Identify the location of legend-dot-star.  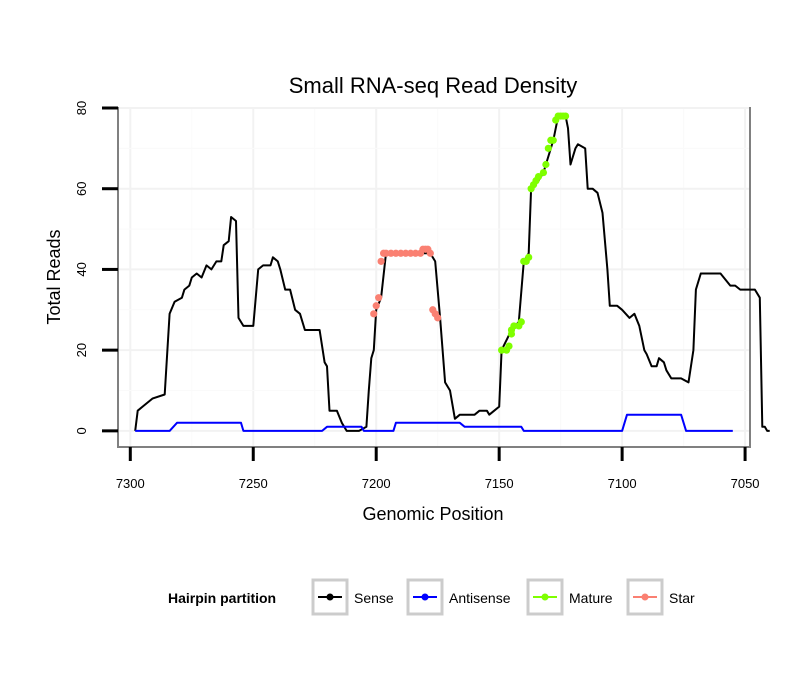
(645, 597).